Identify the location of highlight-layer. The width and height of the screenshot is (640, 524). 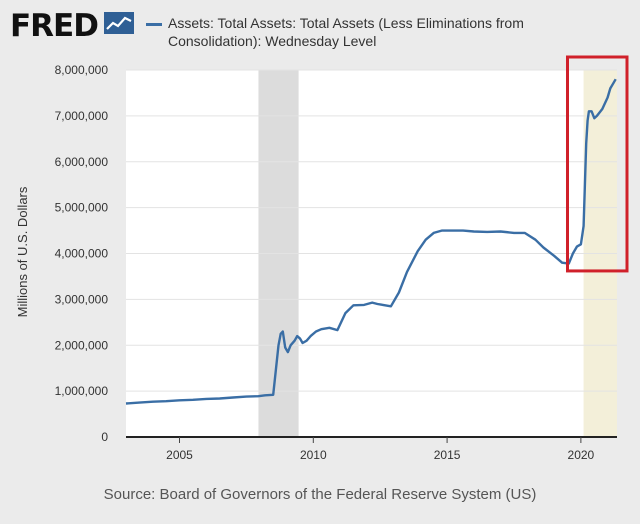
(597, 164).